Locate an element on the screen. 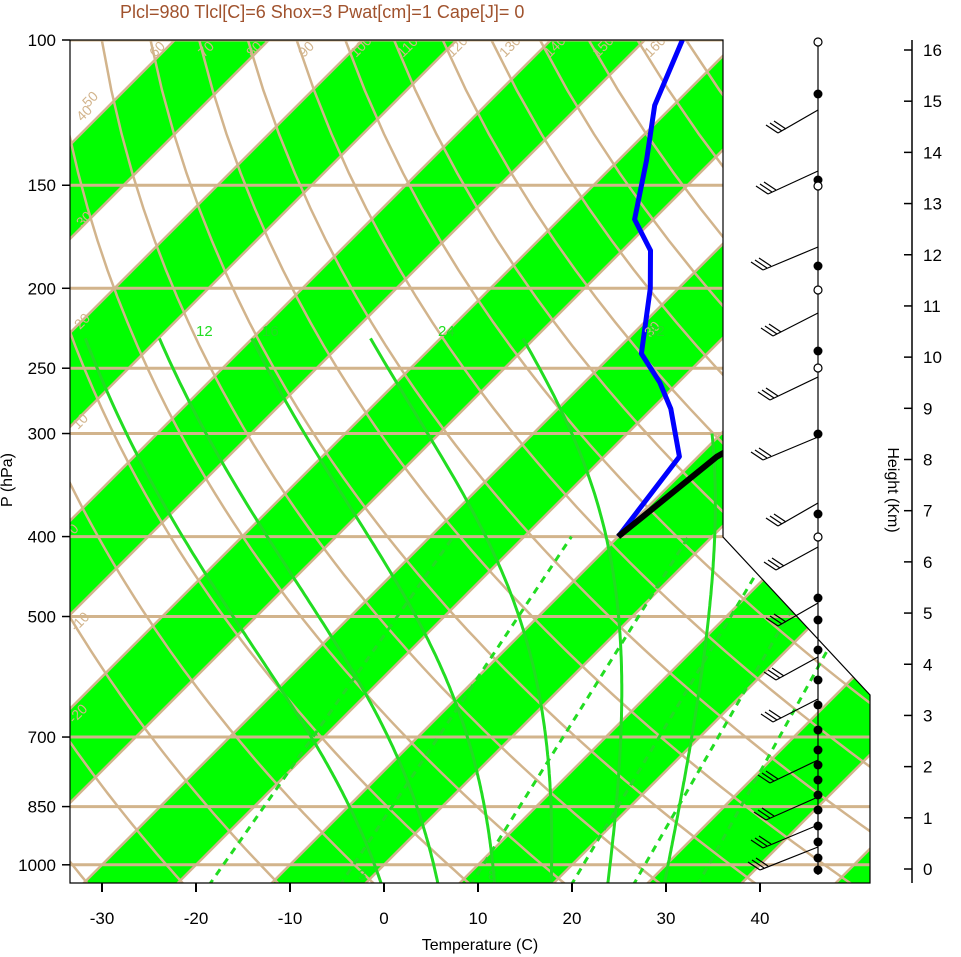  height-axis-label: Height (Km) is located at coordinates (892, 489).